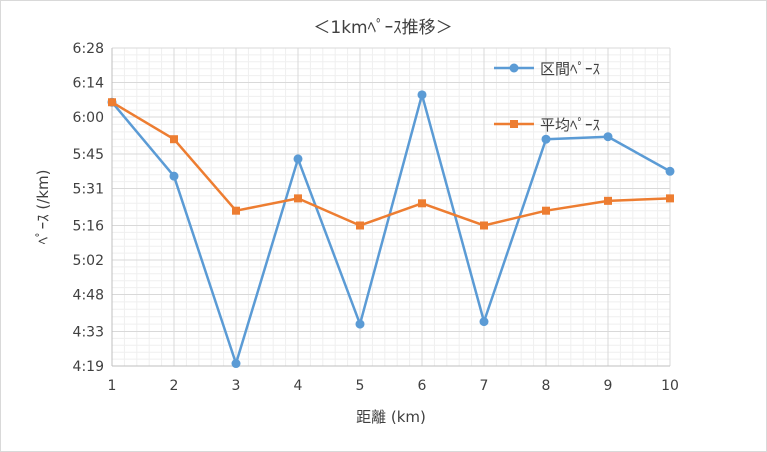  Describe the element at coordinates (570, 69) in the screenshot. I see `legend-label-1: 区間ﾍﾟｰｽ` at that location.